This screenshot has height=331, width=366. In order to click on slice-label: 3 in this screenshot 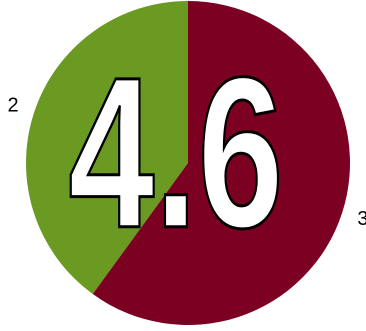, I will do `click(361, 219)`.